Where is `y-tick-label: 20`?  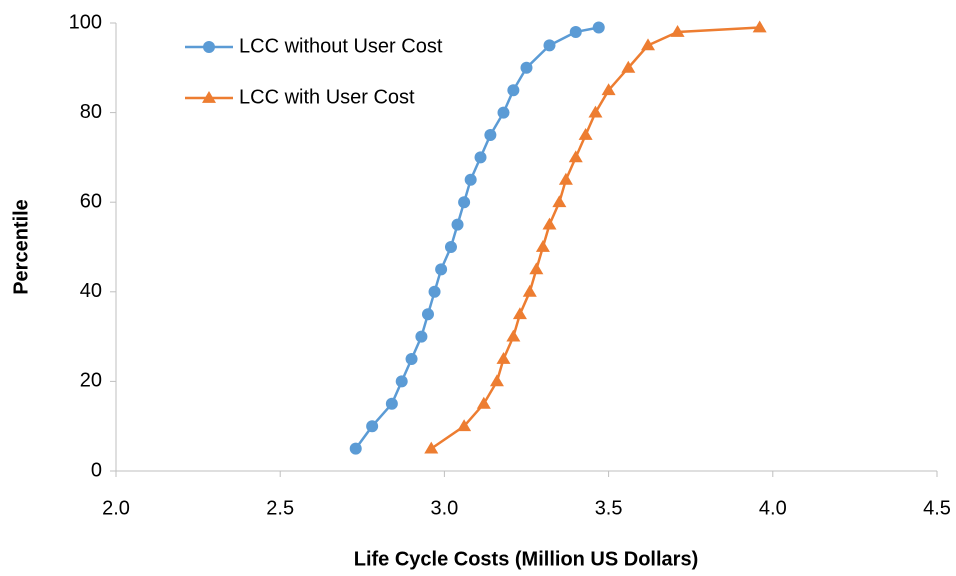 y-tick-label: 20 is located at coordinates (91, 381).